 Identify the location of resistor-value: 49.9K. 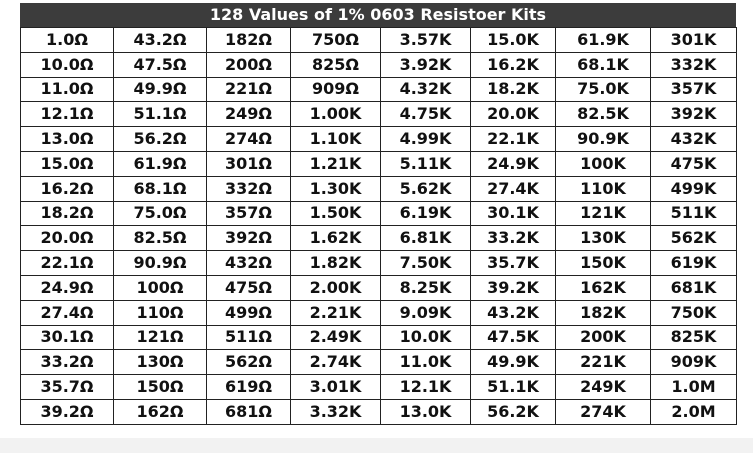
(513, 362).